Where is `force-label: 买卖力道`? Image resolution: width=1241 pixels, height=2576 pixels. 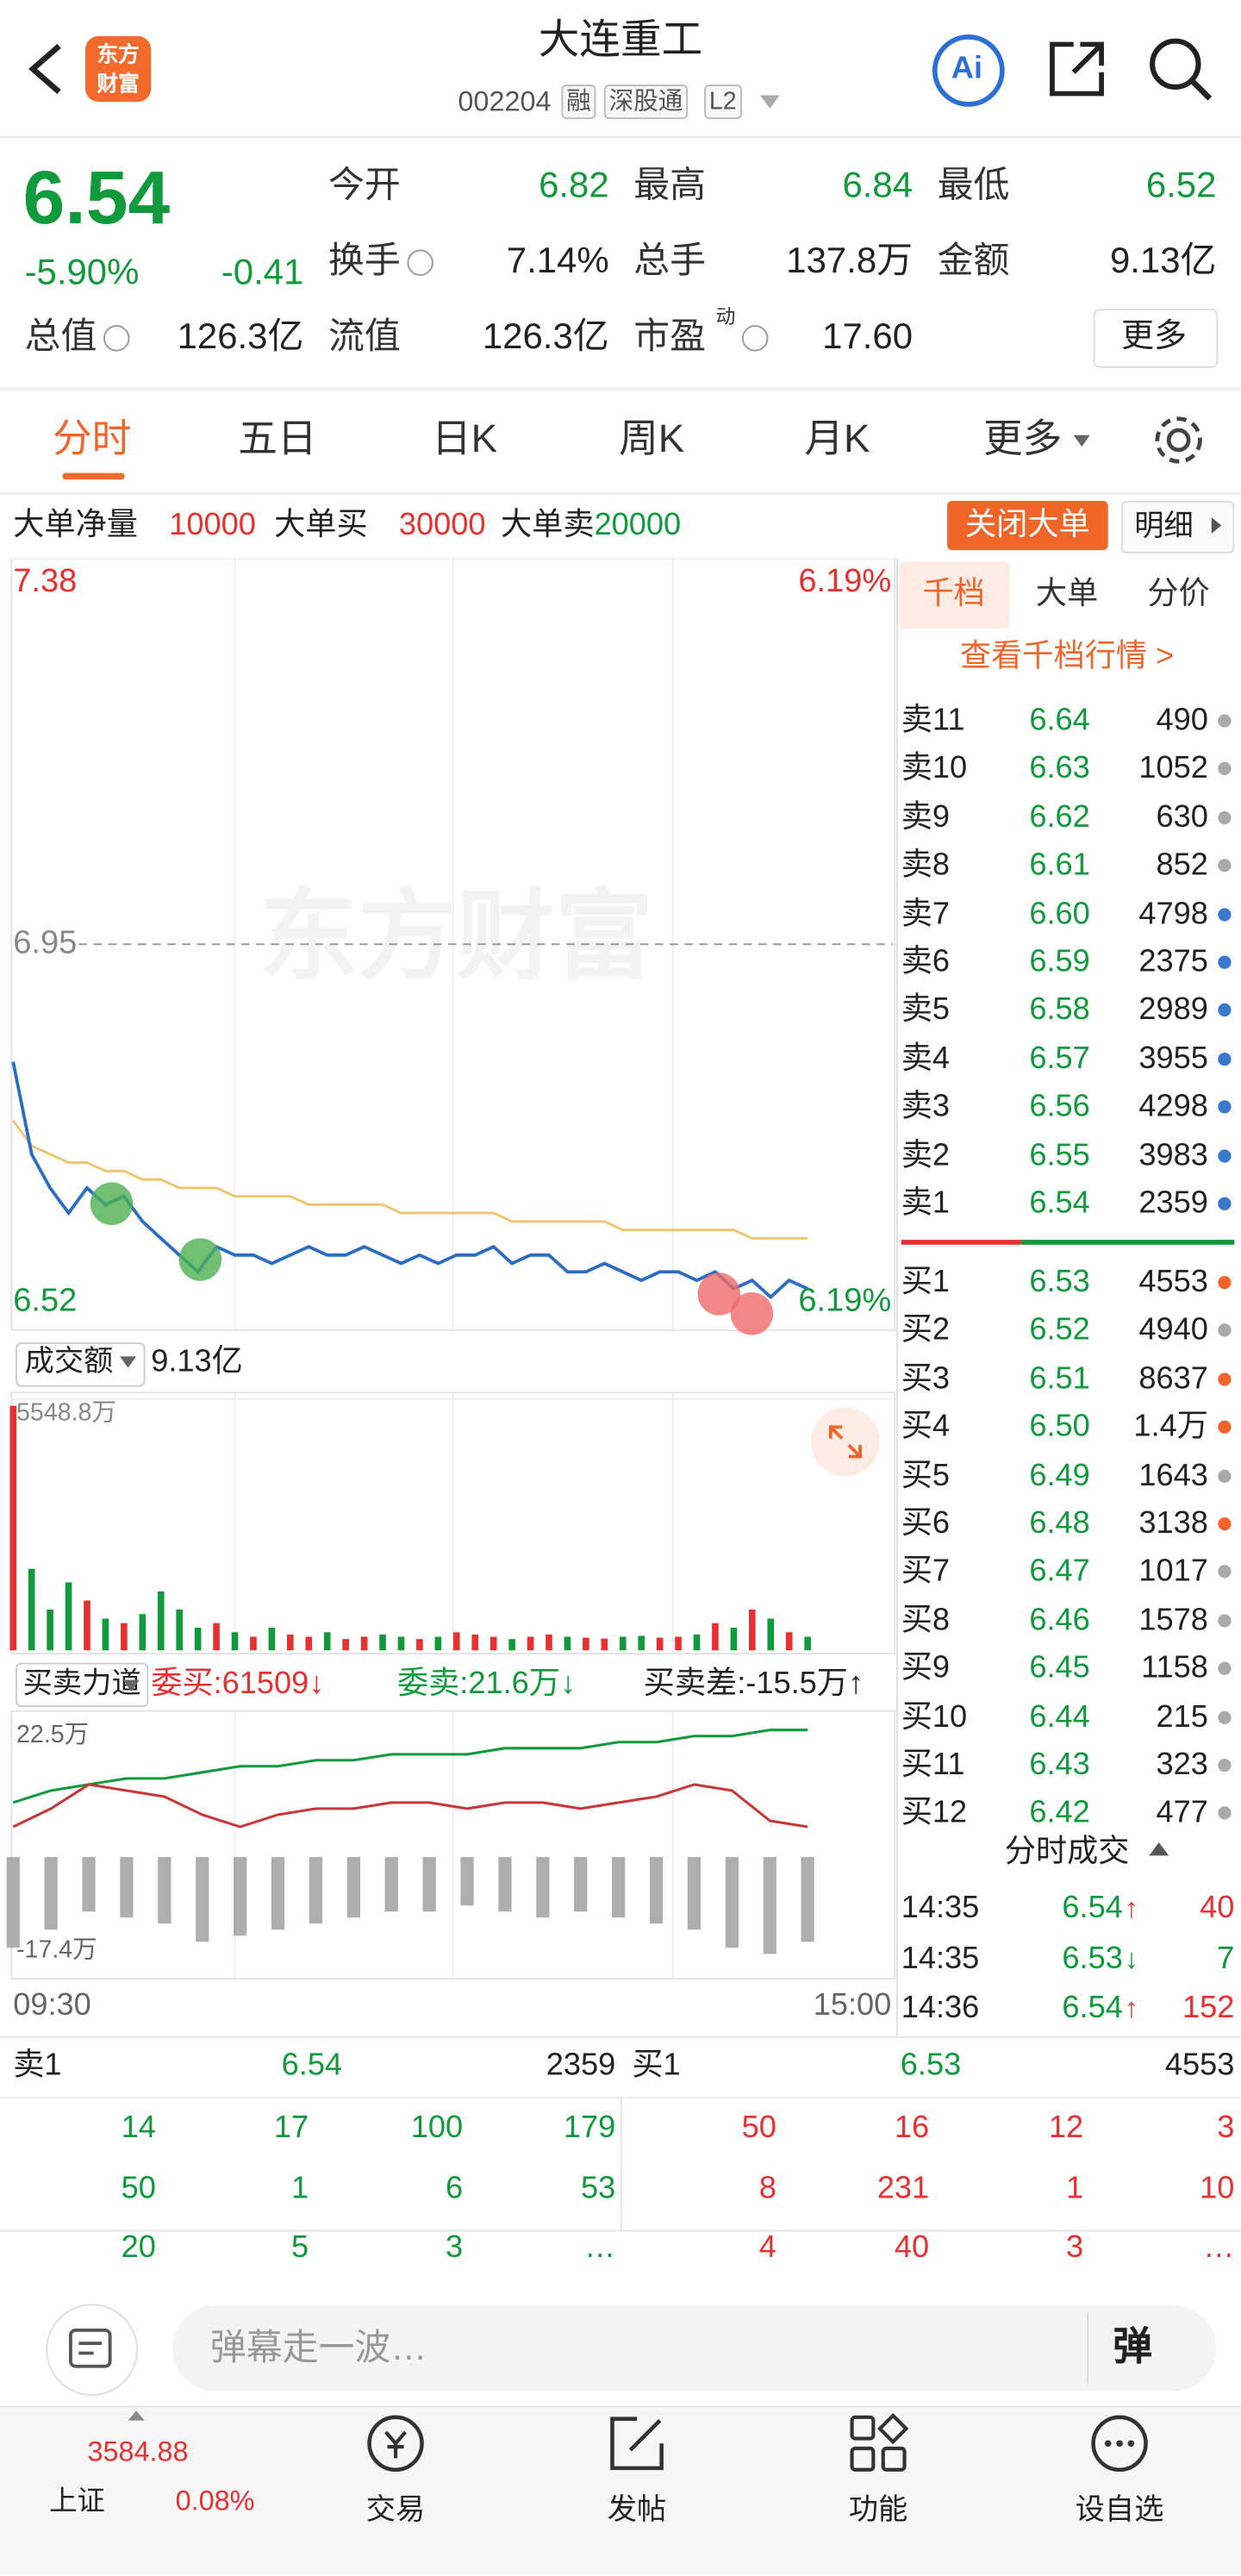
force-label: 买卖力道 is located at coordinates (82, 1683).